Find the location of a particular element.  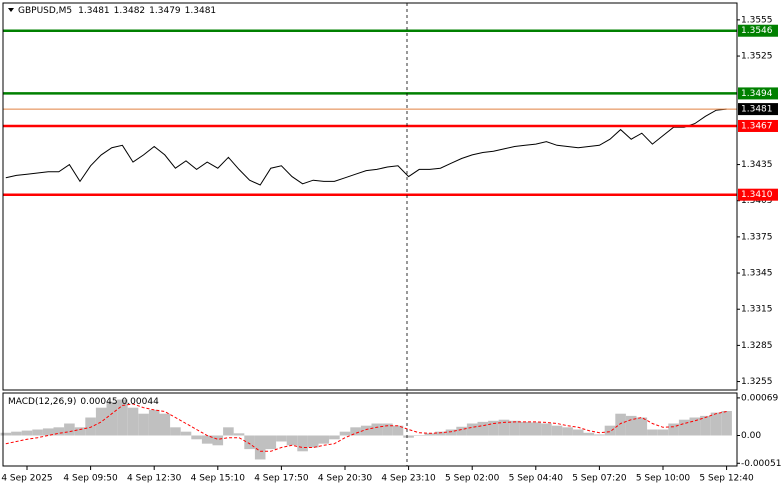

signal-value: 0.00044 is located at coordinates (140, 402).